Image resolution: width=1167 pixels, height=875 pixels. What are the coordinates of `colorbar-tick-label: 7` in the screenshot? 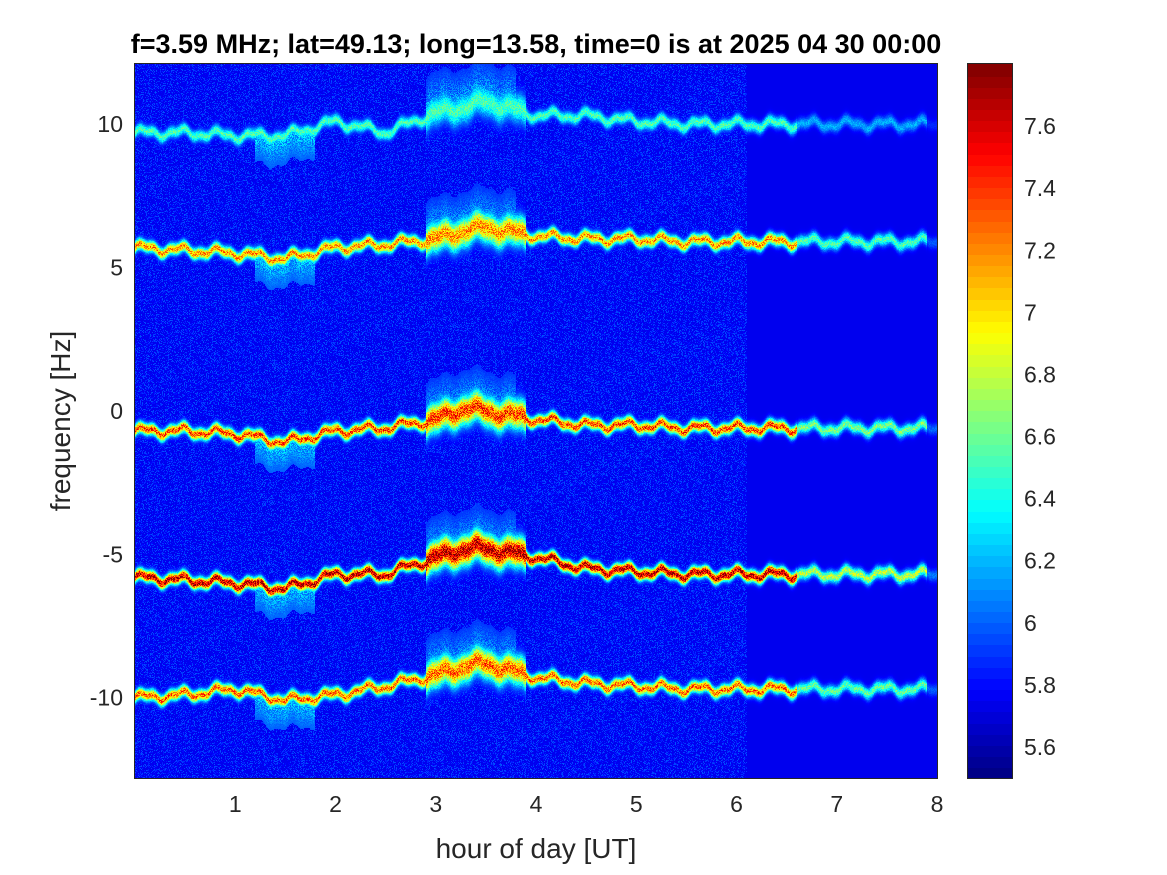 It's located at (1030, 312).